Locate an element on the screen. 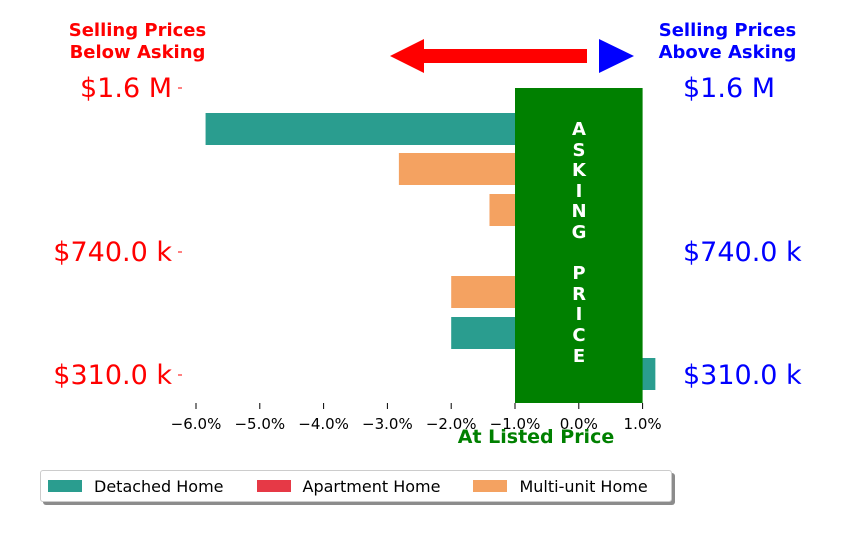  legend-swatch-apartment is located at coordinates (273, 486).